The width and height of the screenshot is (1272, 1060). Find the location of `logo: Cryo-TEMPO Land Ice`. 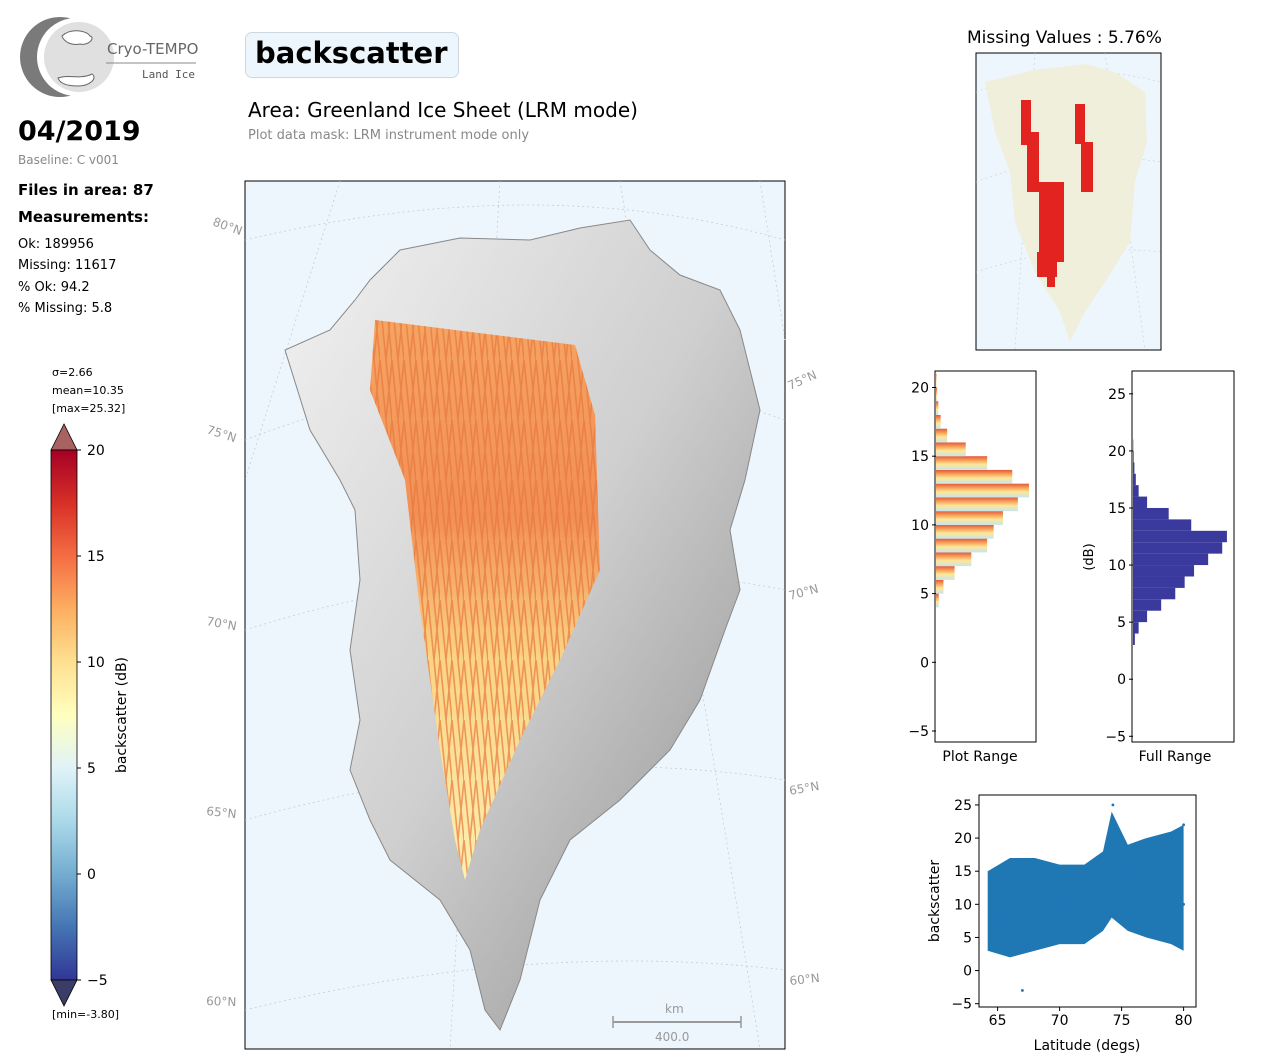

logo: Cryo-TEMPO Land Ice is located at coordinates (110, 58).